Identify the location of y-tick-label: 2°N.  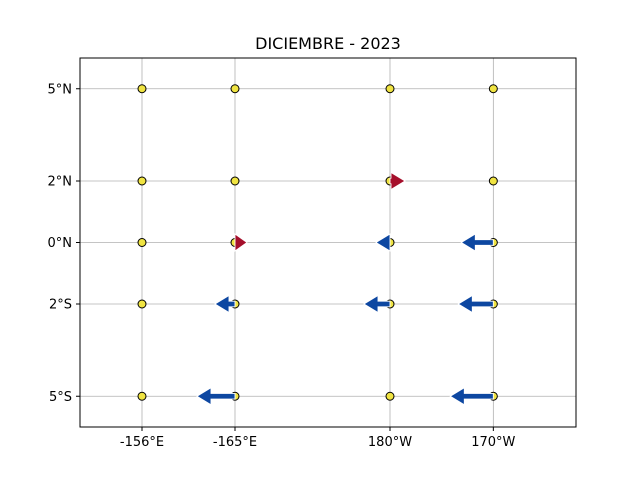
(60, 182).